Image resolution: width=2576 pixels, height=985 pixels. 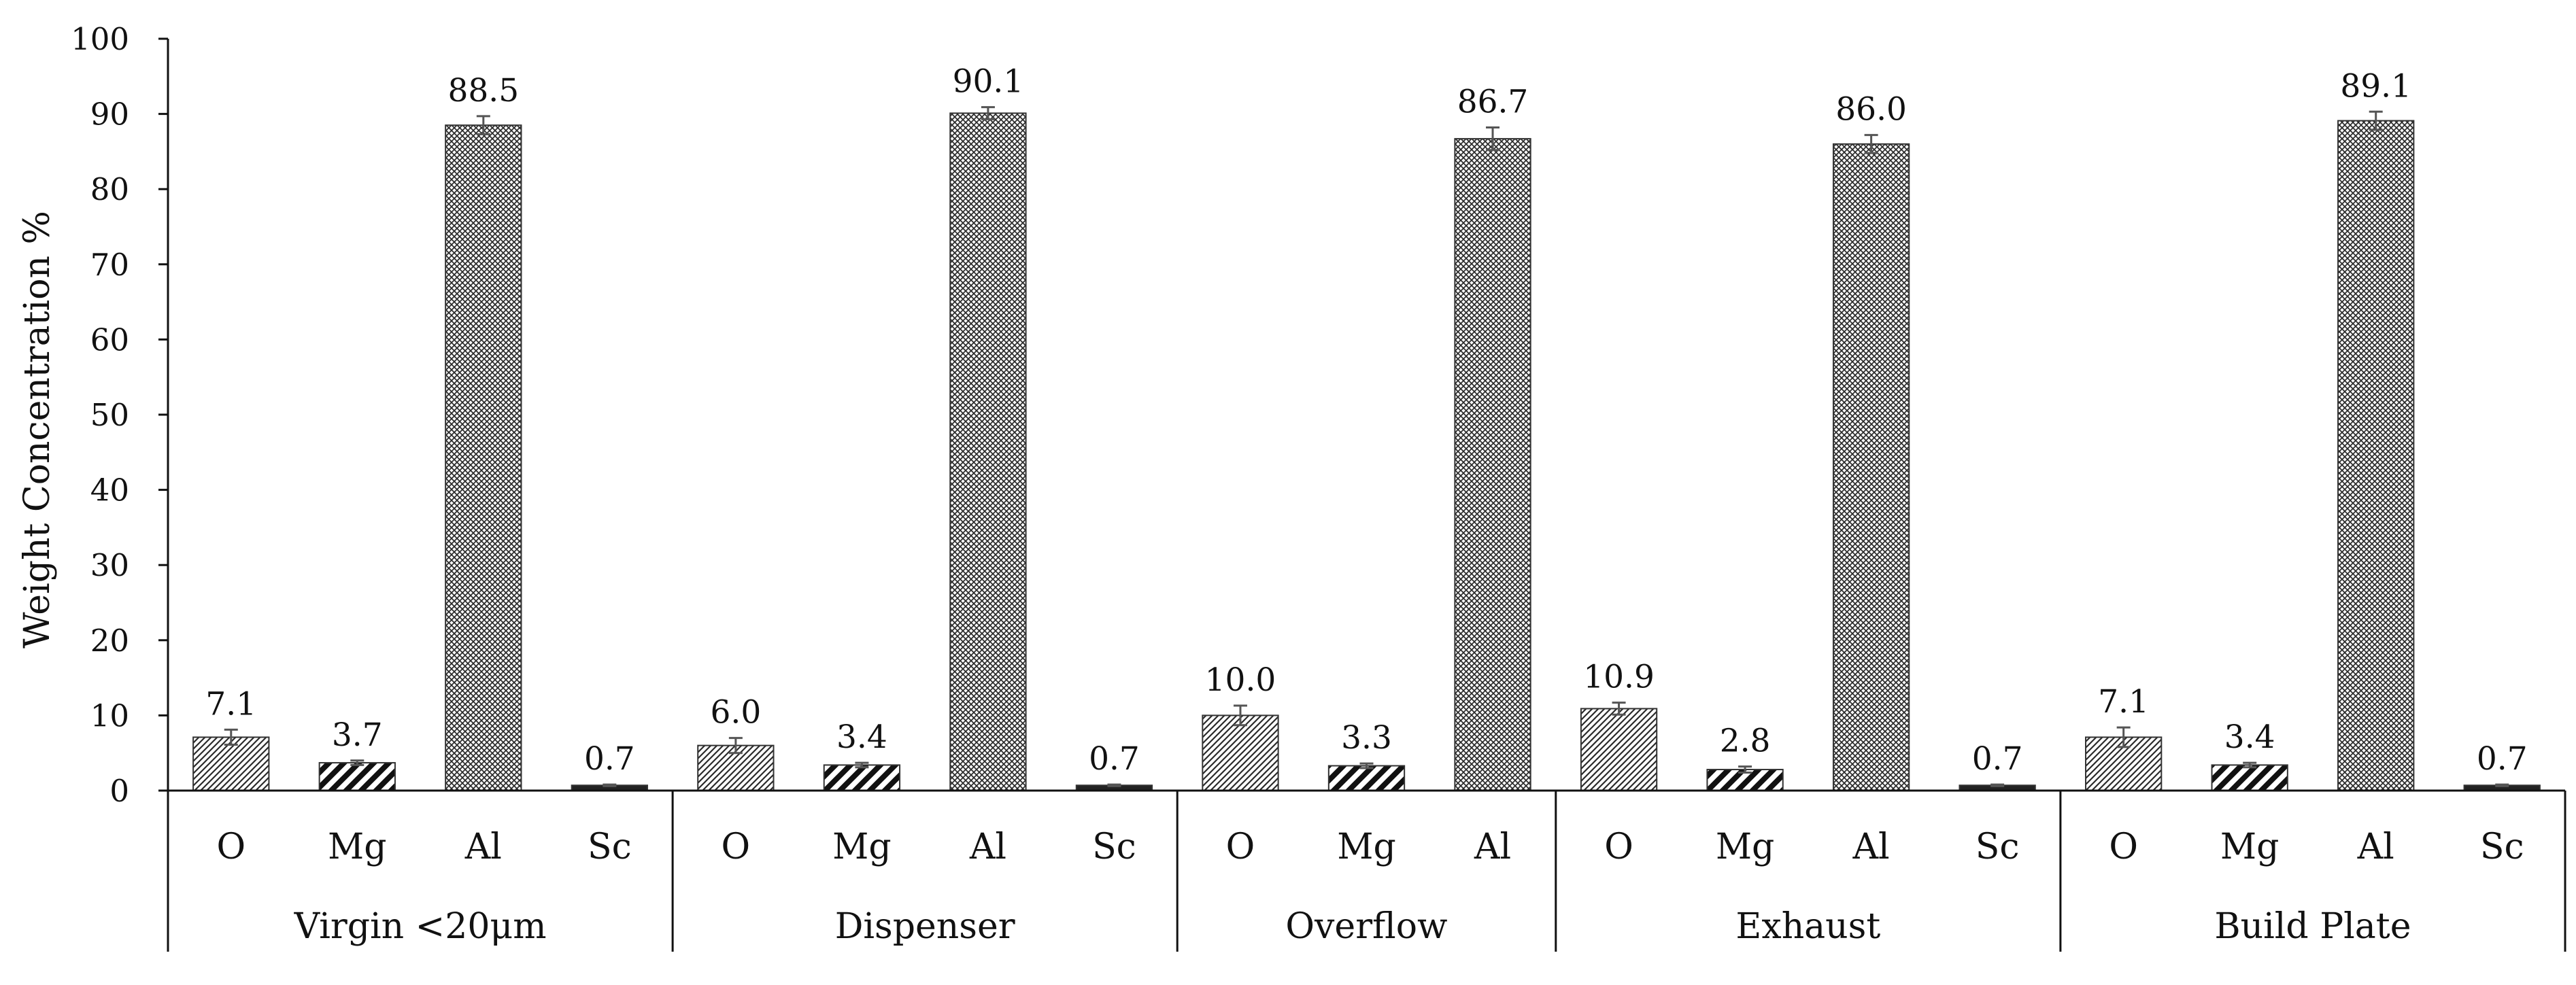 What do you see at coordinates (109, 265) in the screenshot?
I see `y-tick-label: 70` at bounding box center [109, 265].